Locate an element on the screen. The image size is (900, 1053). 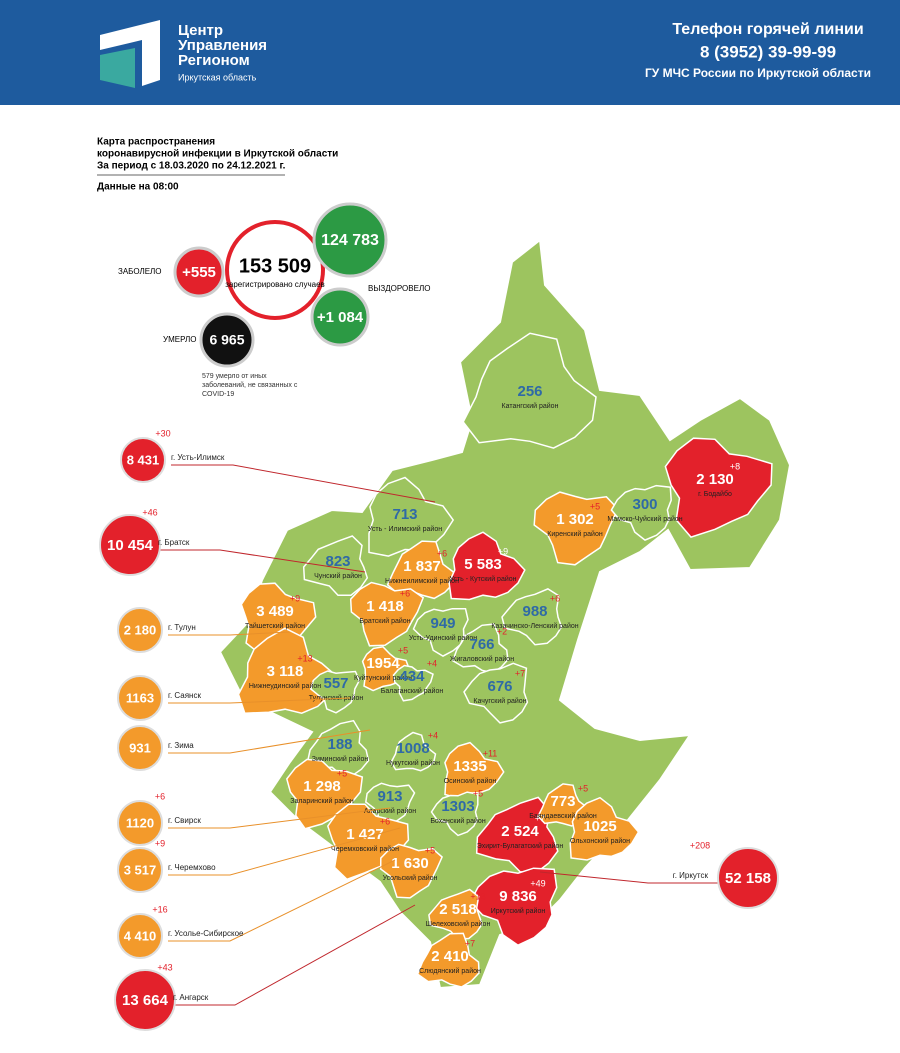
region-value: 3 118 is located at coordinates (285, 671).